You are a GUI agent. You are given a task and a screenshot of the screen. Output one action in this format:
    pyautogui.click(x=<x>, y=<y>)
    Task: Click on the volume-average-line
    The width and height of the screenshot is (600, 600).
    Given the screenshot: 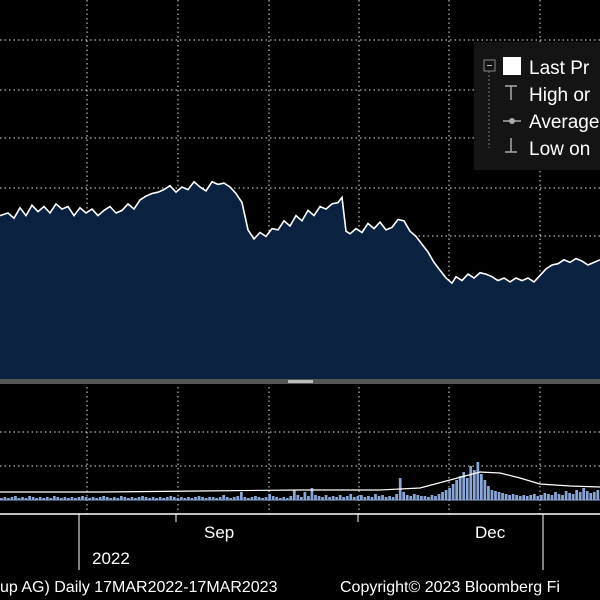 What is the action you would take?
    pyautogui.click(x=300, y=482)
    